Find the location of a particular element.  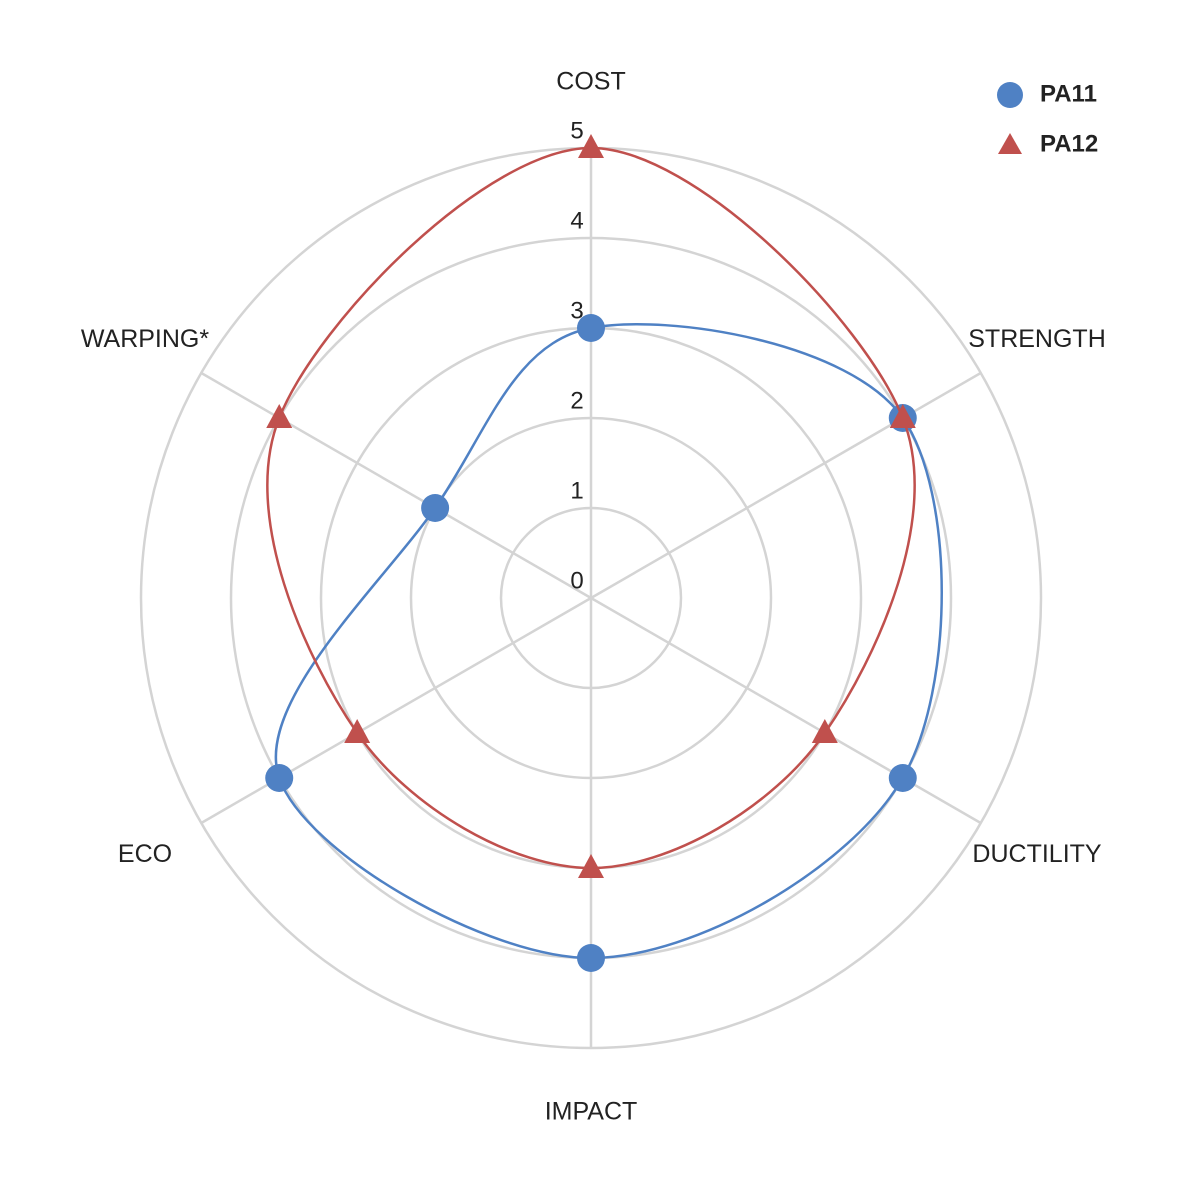

axis-label: IMPACT is located at coordinates (591, 1112).